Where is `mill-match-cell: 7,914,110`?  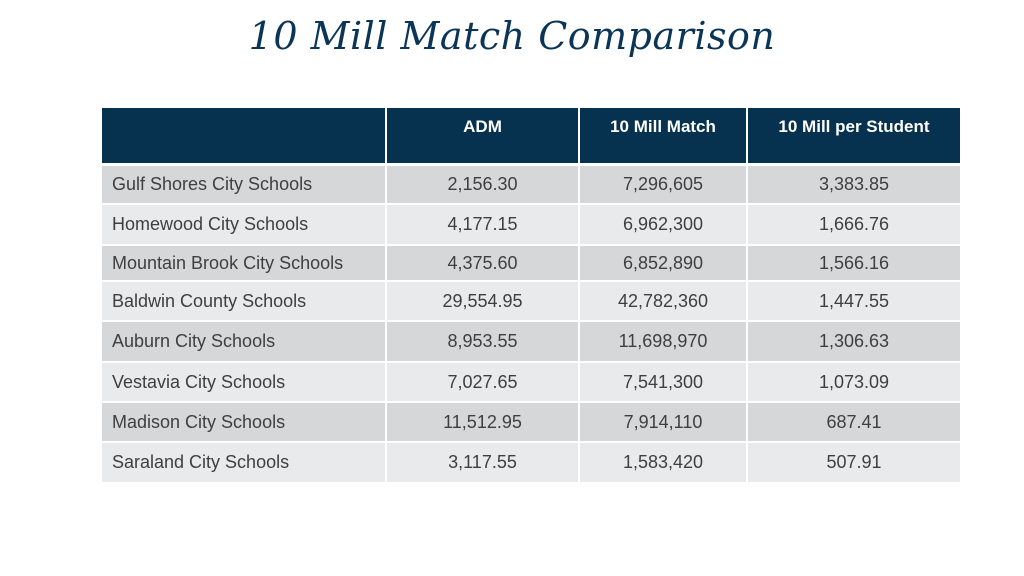
mill-match-cell: 7,914,110 is located at coordinates (663, 422).